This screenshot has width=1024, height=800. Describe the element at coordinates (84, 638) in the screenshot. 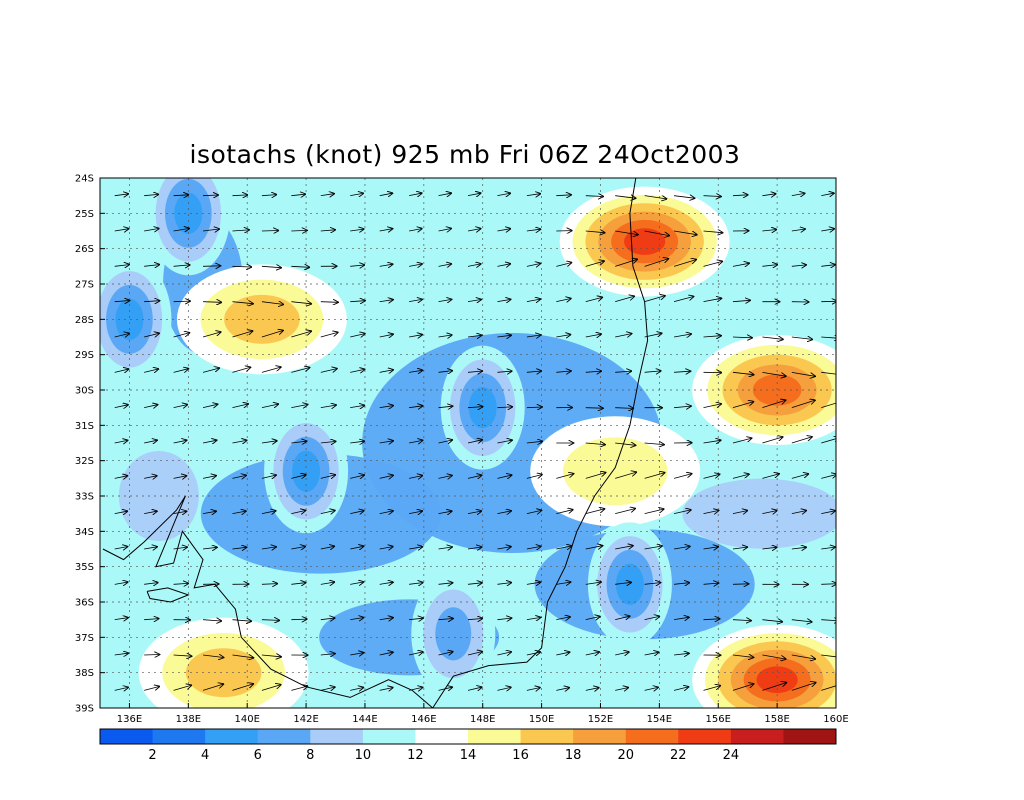

I see `lat-tick-label: 37S` at that location.